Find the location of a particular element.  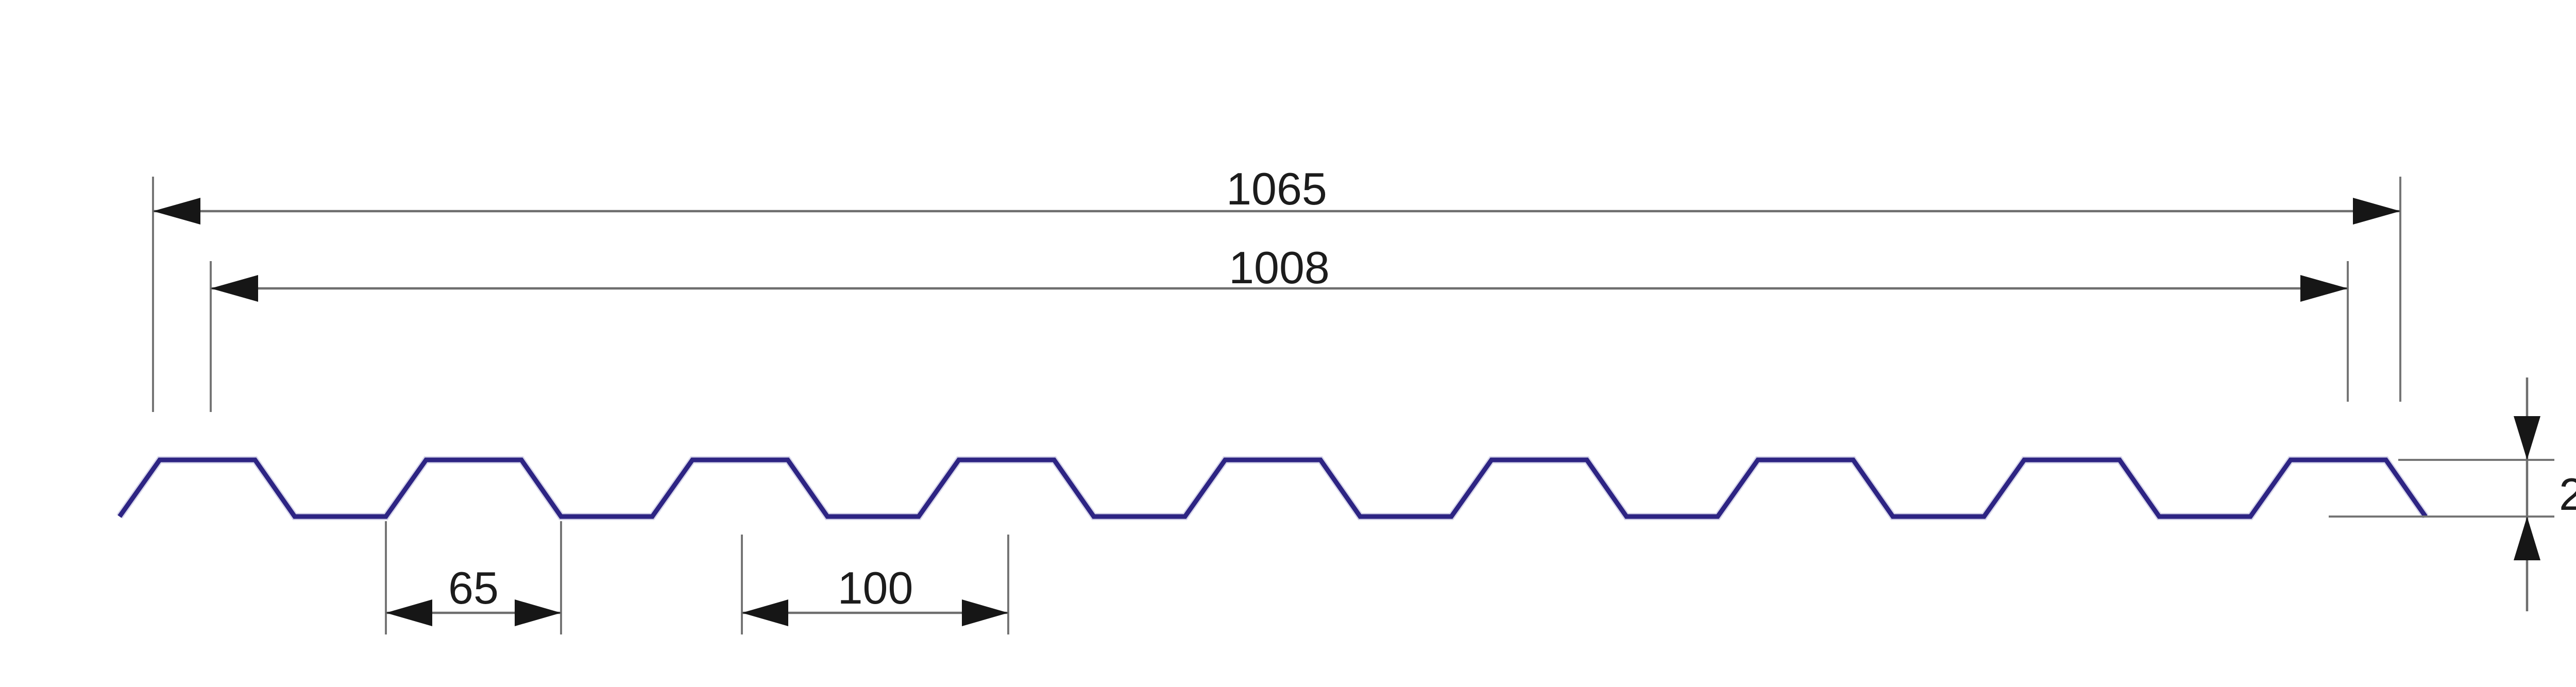

profile-outline is located at coordinates (1272, 488).